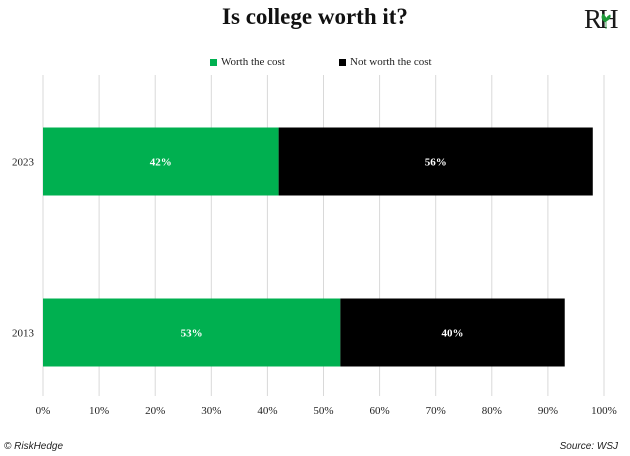  Describe the element at coordinates (323, 411) in the screenshot. I see `x-tick-label: 50%` at that location.